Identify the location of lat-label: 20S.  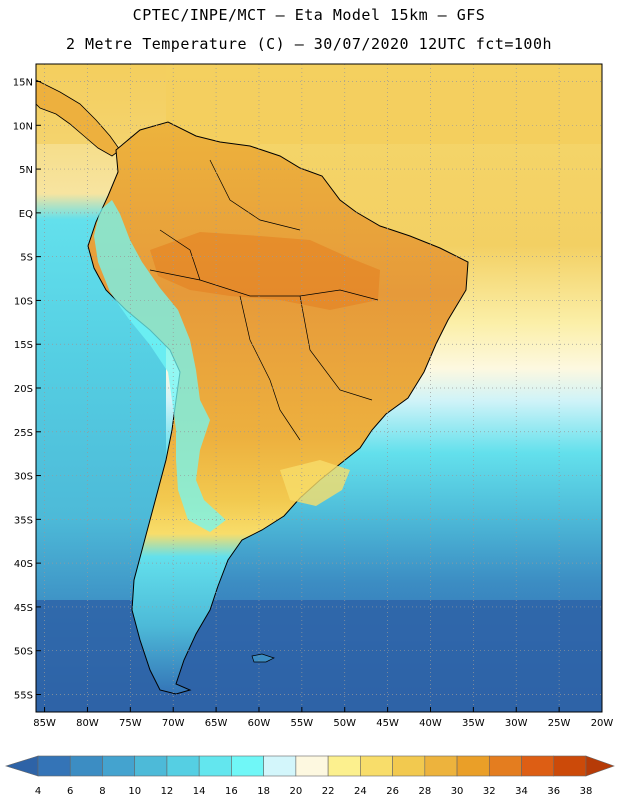
(23, 389).